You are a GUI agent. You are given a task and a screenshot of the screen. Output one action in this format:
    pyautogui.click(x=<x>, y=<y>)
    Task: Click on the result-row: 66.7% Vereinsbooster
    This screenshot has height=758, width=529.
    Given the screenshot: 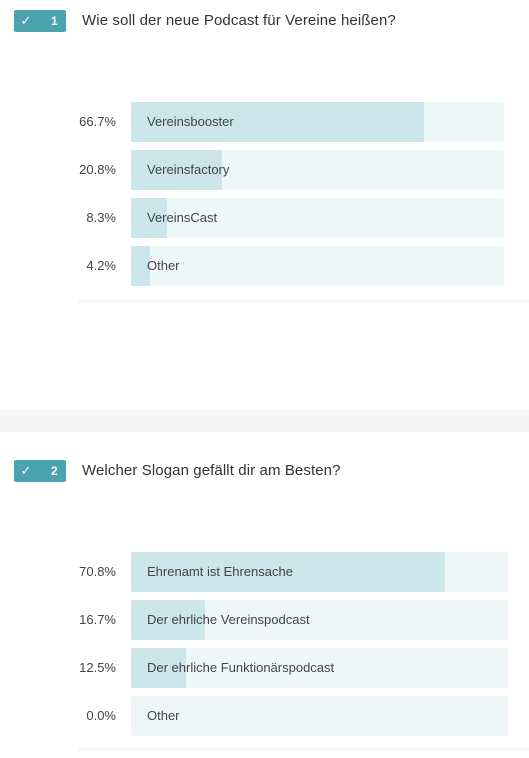 What is the action you would take?
    pyautogui.click(x=293, y=122)
    